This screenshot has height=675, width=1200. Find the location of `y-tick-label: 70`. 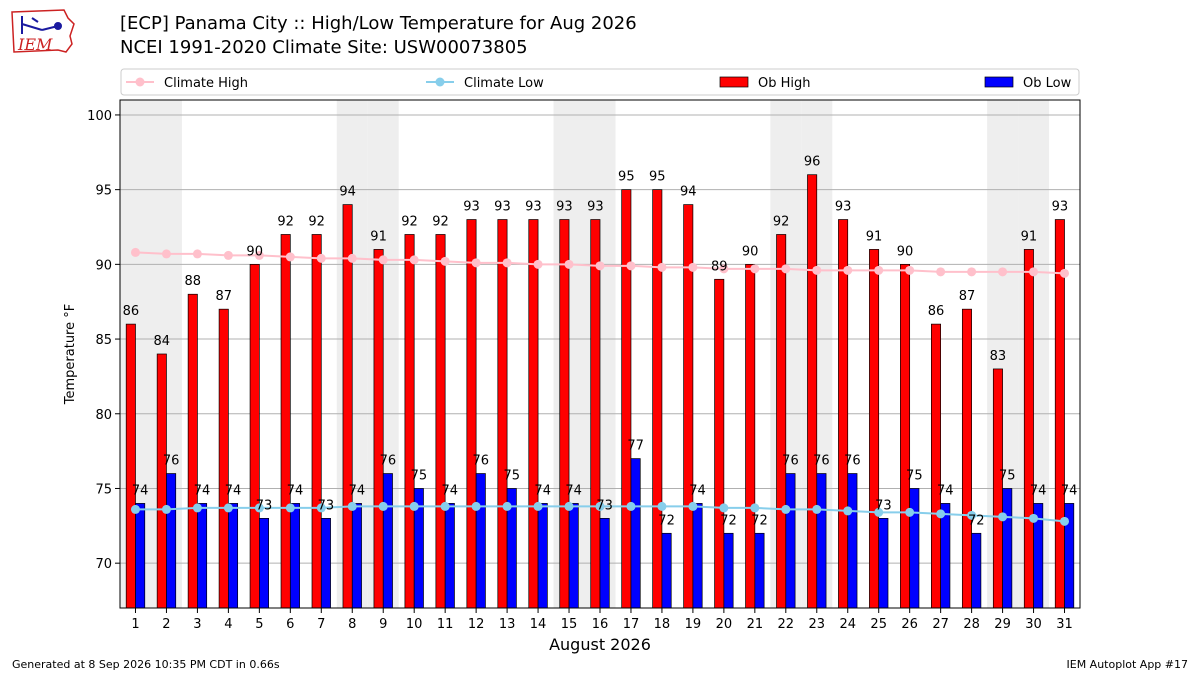

y-tick-label: 70 is located at coordinates (103, 564).